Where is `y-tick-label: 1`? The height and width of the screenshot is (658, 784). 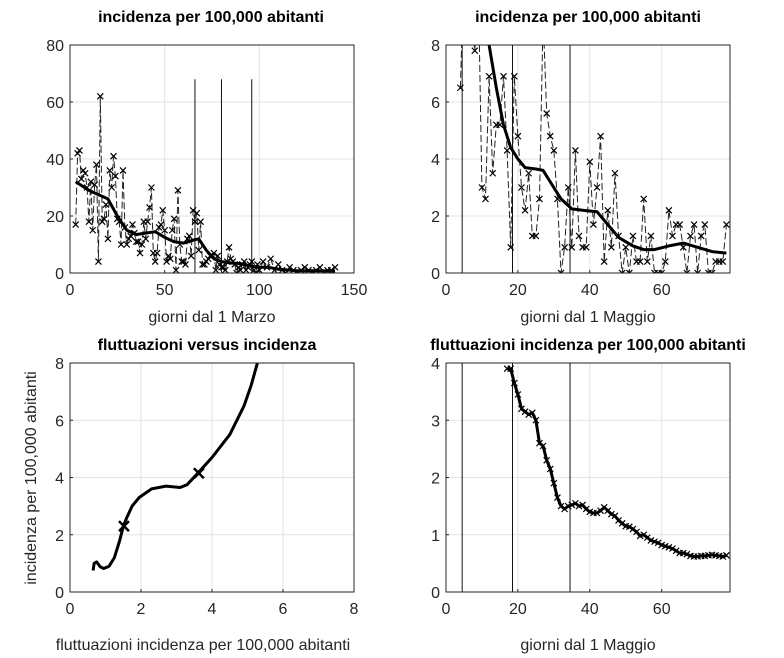 y-tick-label: 1 is located at coordinates (435, 536).